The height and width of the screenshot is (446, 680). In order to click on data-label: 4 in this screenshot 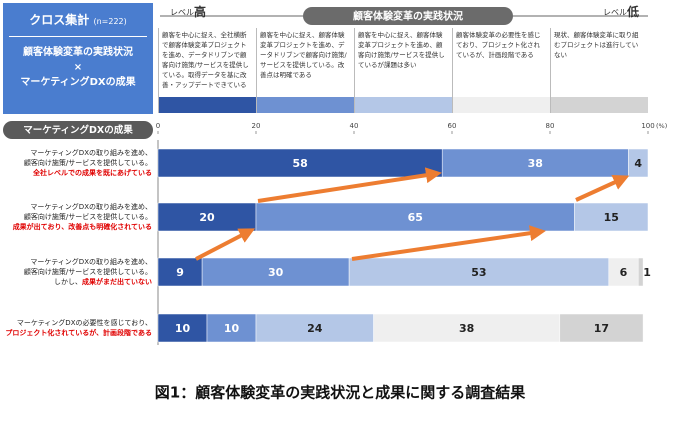, I will do `click(638, 163)`.